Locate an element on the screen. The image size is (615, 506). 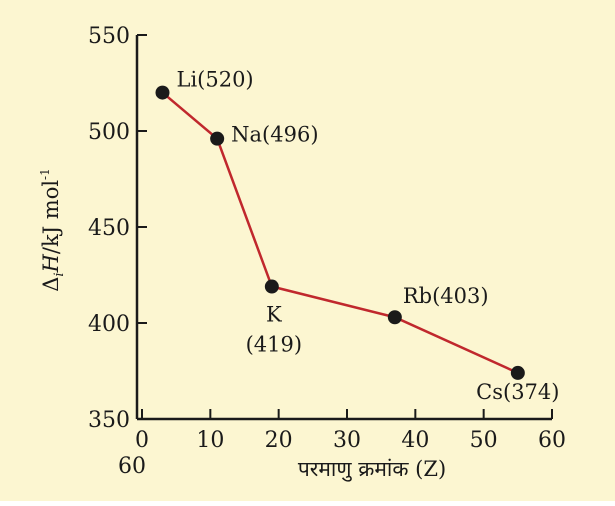
y-axis-title-superscript: -1 is located at coordinates (45, 174).